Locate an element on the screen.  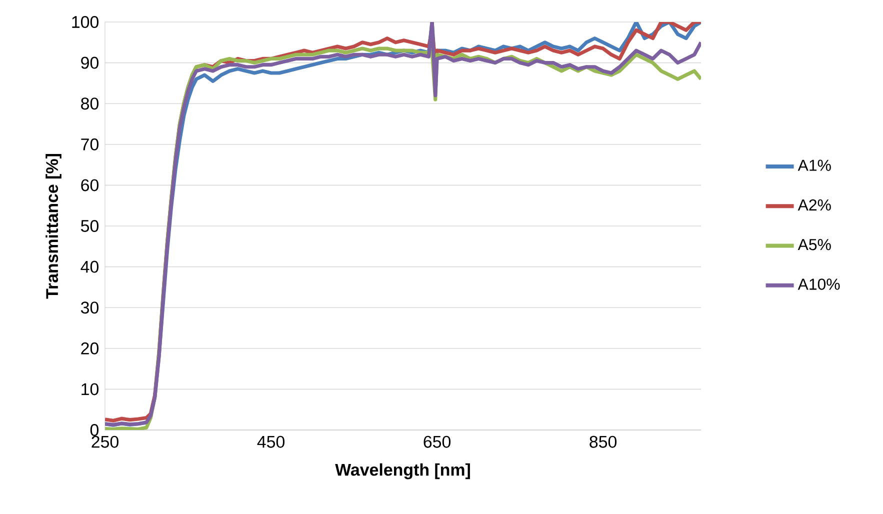
x-tick-label: 650 is located at coordinates (437, 442).